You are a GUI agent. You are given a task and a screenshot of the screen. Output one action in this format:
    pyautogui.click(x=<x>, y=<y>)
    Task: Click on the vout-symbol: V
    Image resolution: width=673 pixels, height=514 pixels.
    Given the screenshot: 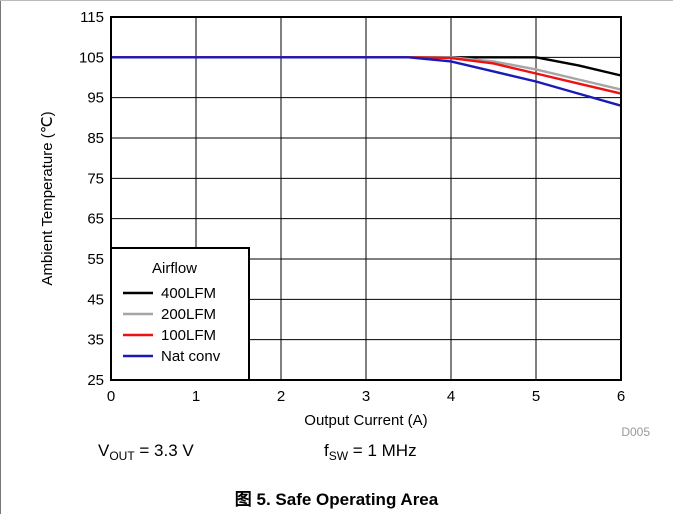 What is the action you would take?
    pyautogui.click(x=104, y=450)
    